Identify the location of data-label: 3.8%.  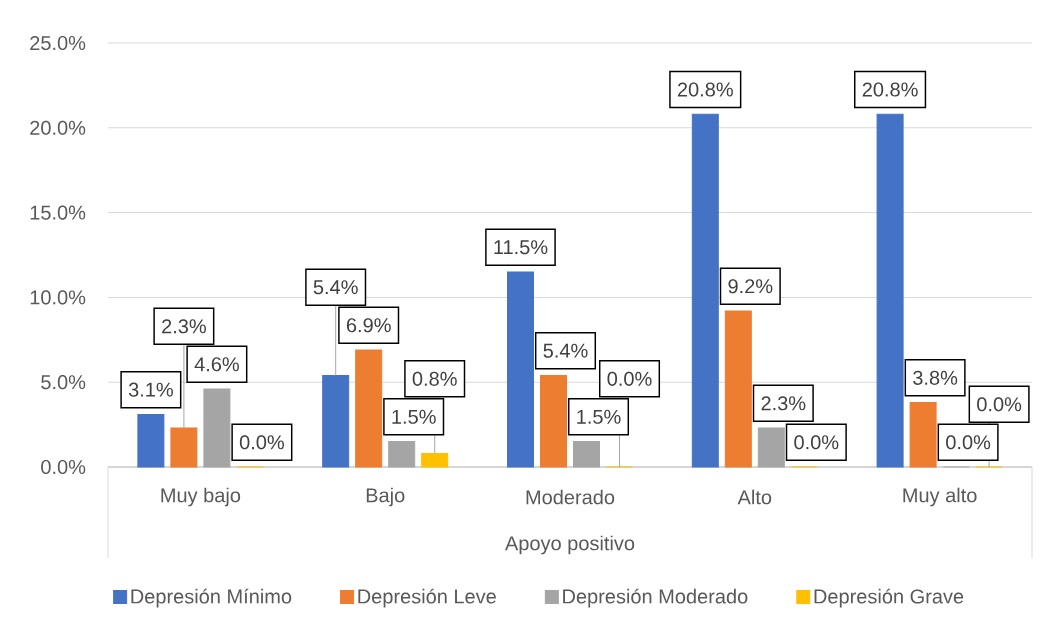
(935, 377).